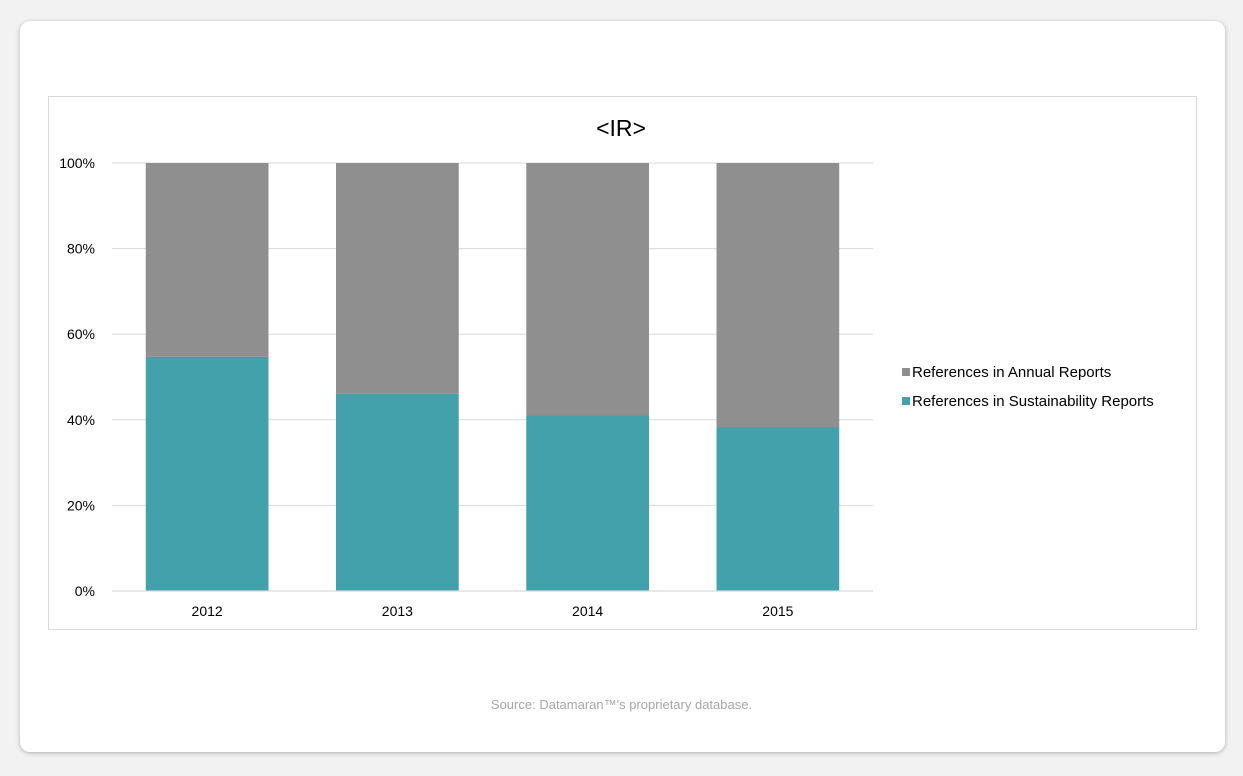 The image size is (1243, 776). Describe the element at coordinates (1033, 401) in the screenshot. I see `legend-label: References in Sustainability Reports` at that location.